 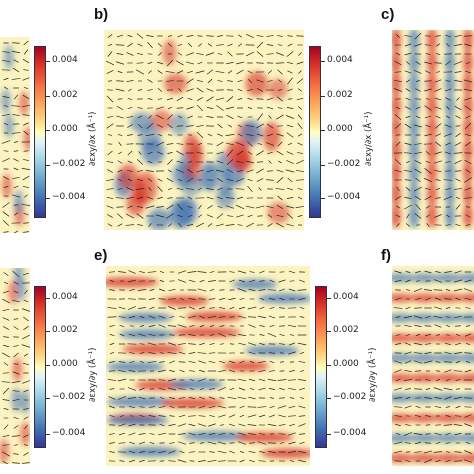 I want to click on colorbar-top-tick-2: 0.002, so click(x=62, y=95).